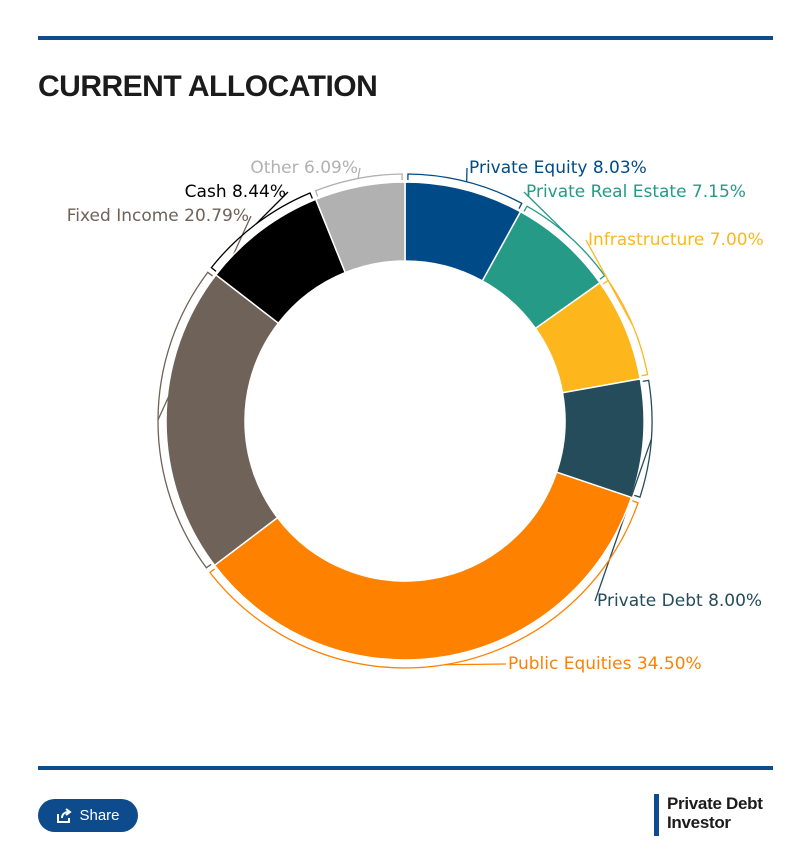  Describe the element at coordinates (360, 227) in the screenshot. I see `slice-other` at that location.